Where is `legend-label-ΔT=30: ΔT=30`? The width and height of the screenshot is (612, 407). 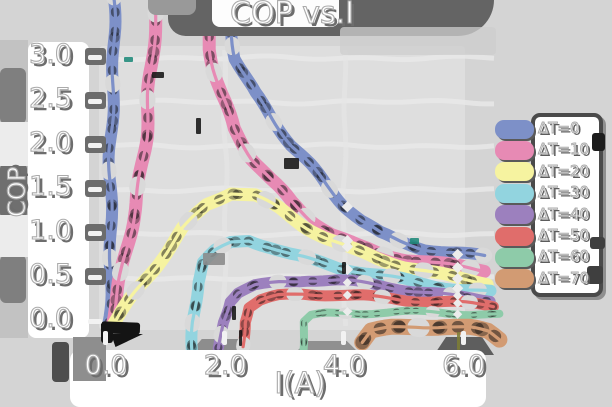
legend-label-ΔT=30: ΔT=30 is located at coordinates (564, 192).